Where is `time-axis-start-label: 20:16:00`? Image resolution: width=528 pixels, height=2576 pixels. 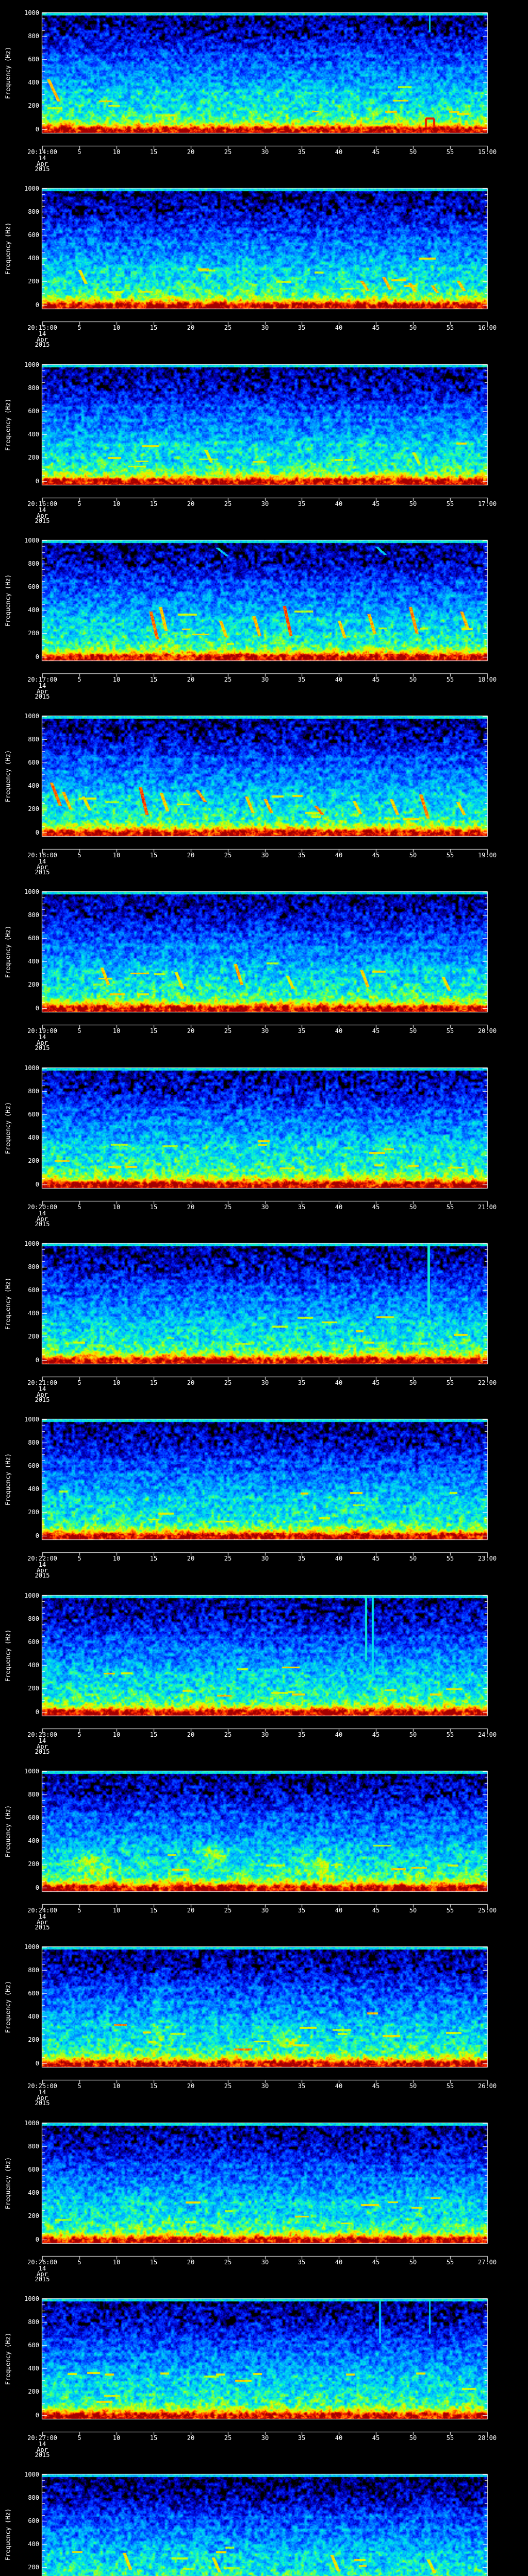
time-axis-start-label: 20:16:00 is located at coordinates (42, 504).